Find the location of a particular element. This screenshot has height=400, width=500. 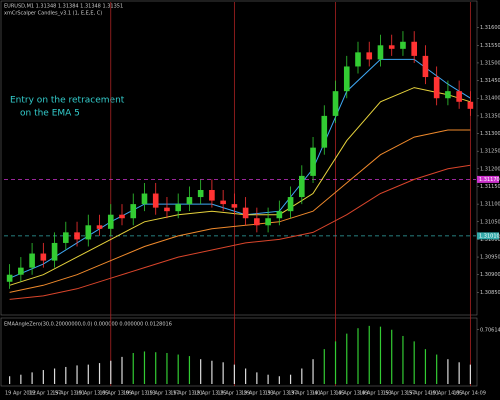

y-tick-label: 1.31500 is located at coordinates (490, 63).